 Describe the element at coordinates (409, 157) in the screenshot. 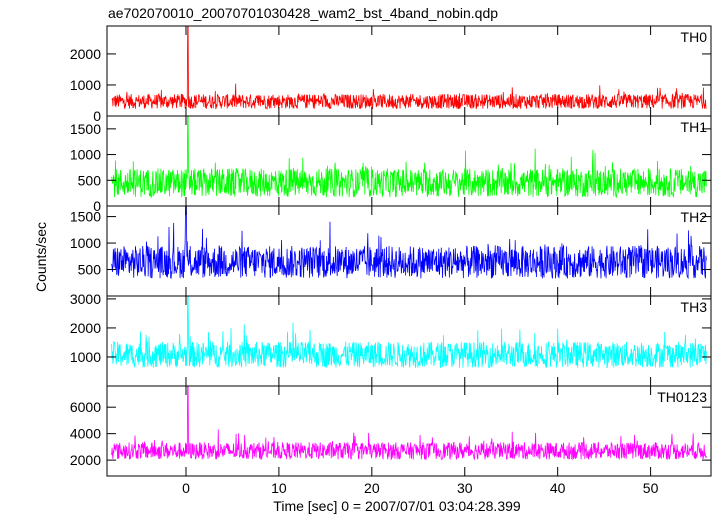

I see `series-line-th1` at that location.